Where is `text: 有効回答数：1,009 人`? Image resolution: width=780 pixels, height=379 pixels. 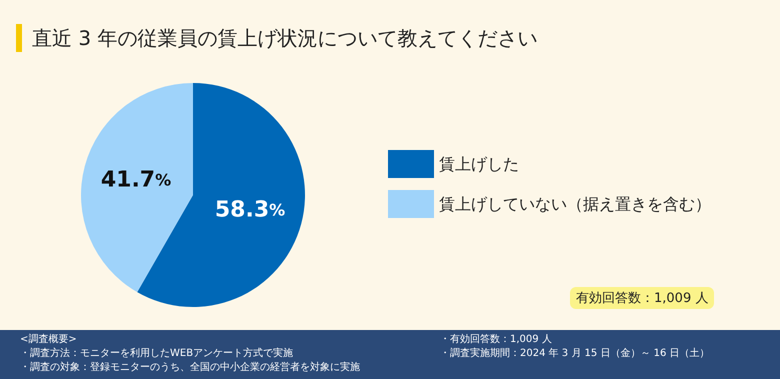
text: 有効回答数：1,009 人 is located at coordinates (642, 298).